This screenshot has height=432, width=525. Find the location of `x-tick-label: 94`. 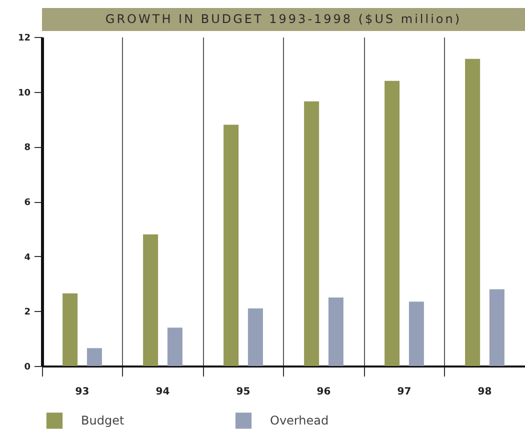

x-tick-label: 94 is located at coordinates (163, 392).